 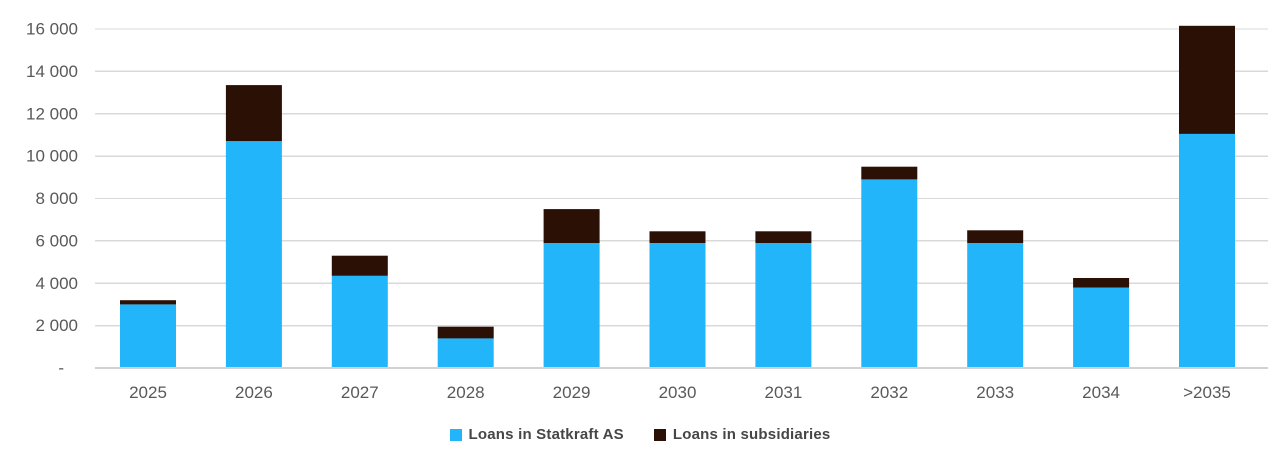 What do you see at coordinates (253, 254) in the screenshot?
I see `bar-segment-statkraft-2026` at bounding box center [253, 254].